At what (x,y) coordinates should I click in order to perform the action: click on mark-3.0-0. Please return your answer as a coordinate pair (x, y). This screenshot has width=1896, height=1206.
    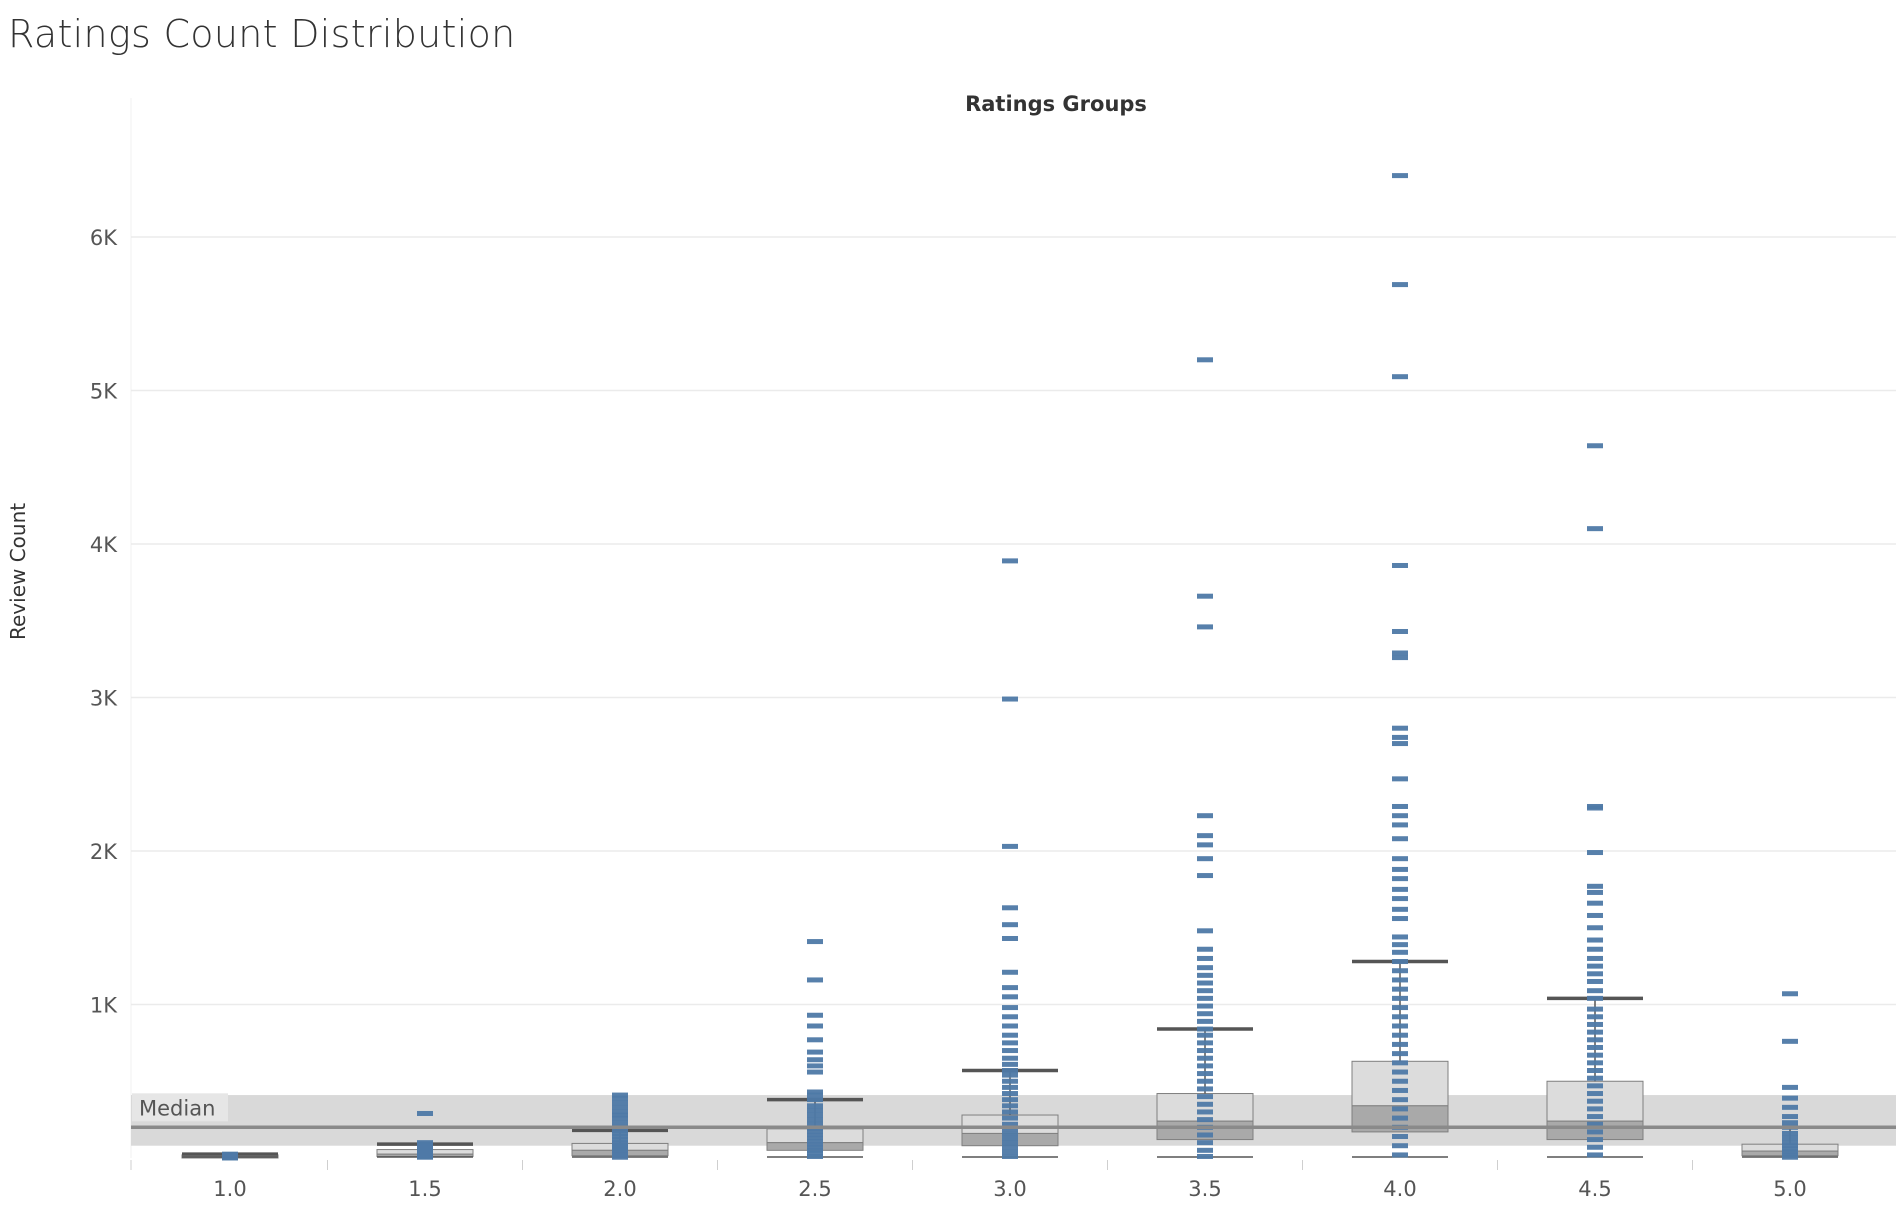
    Looking at the image, I should click on (1010, 1156).